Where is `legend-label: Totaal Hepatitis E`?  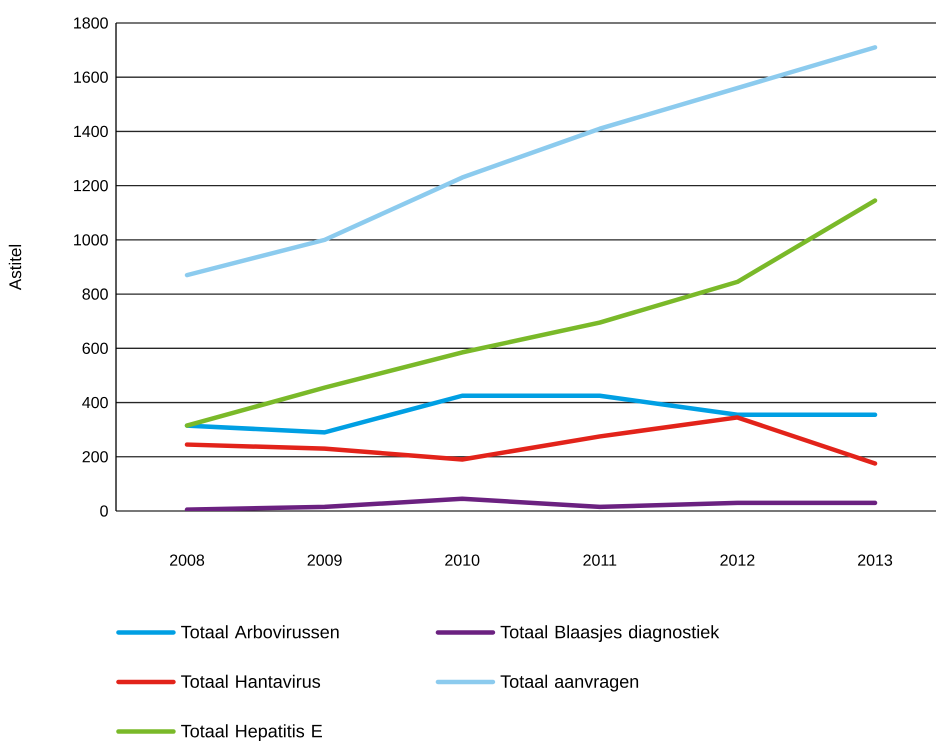 legend-label: Totaal Hepatitis E is located at coordinates (251, 732).